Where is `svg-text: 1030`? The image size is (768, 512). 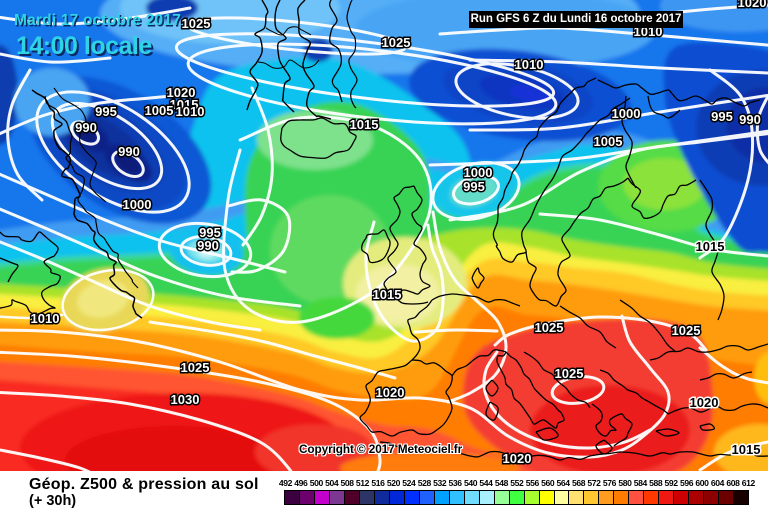 svg-text: 1030 is located at coordinates (185, 399).